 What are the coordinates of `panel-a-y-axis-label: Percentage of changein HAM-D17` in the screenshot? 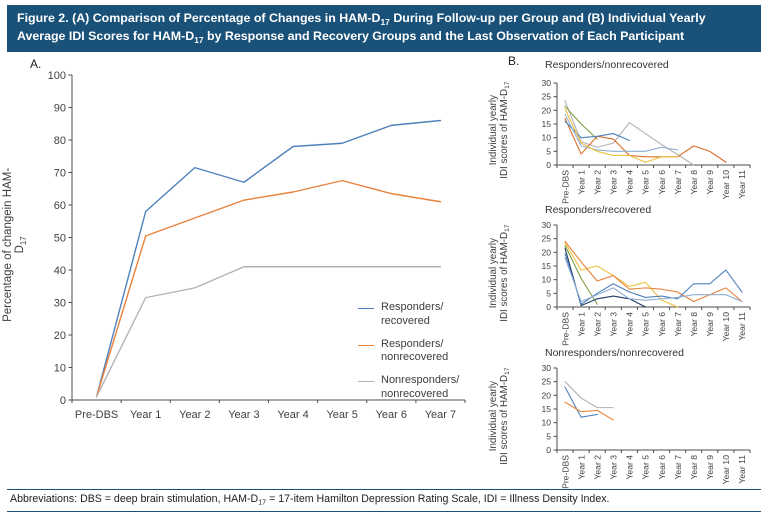 It's located at (15, 245).